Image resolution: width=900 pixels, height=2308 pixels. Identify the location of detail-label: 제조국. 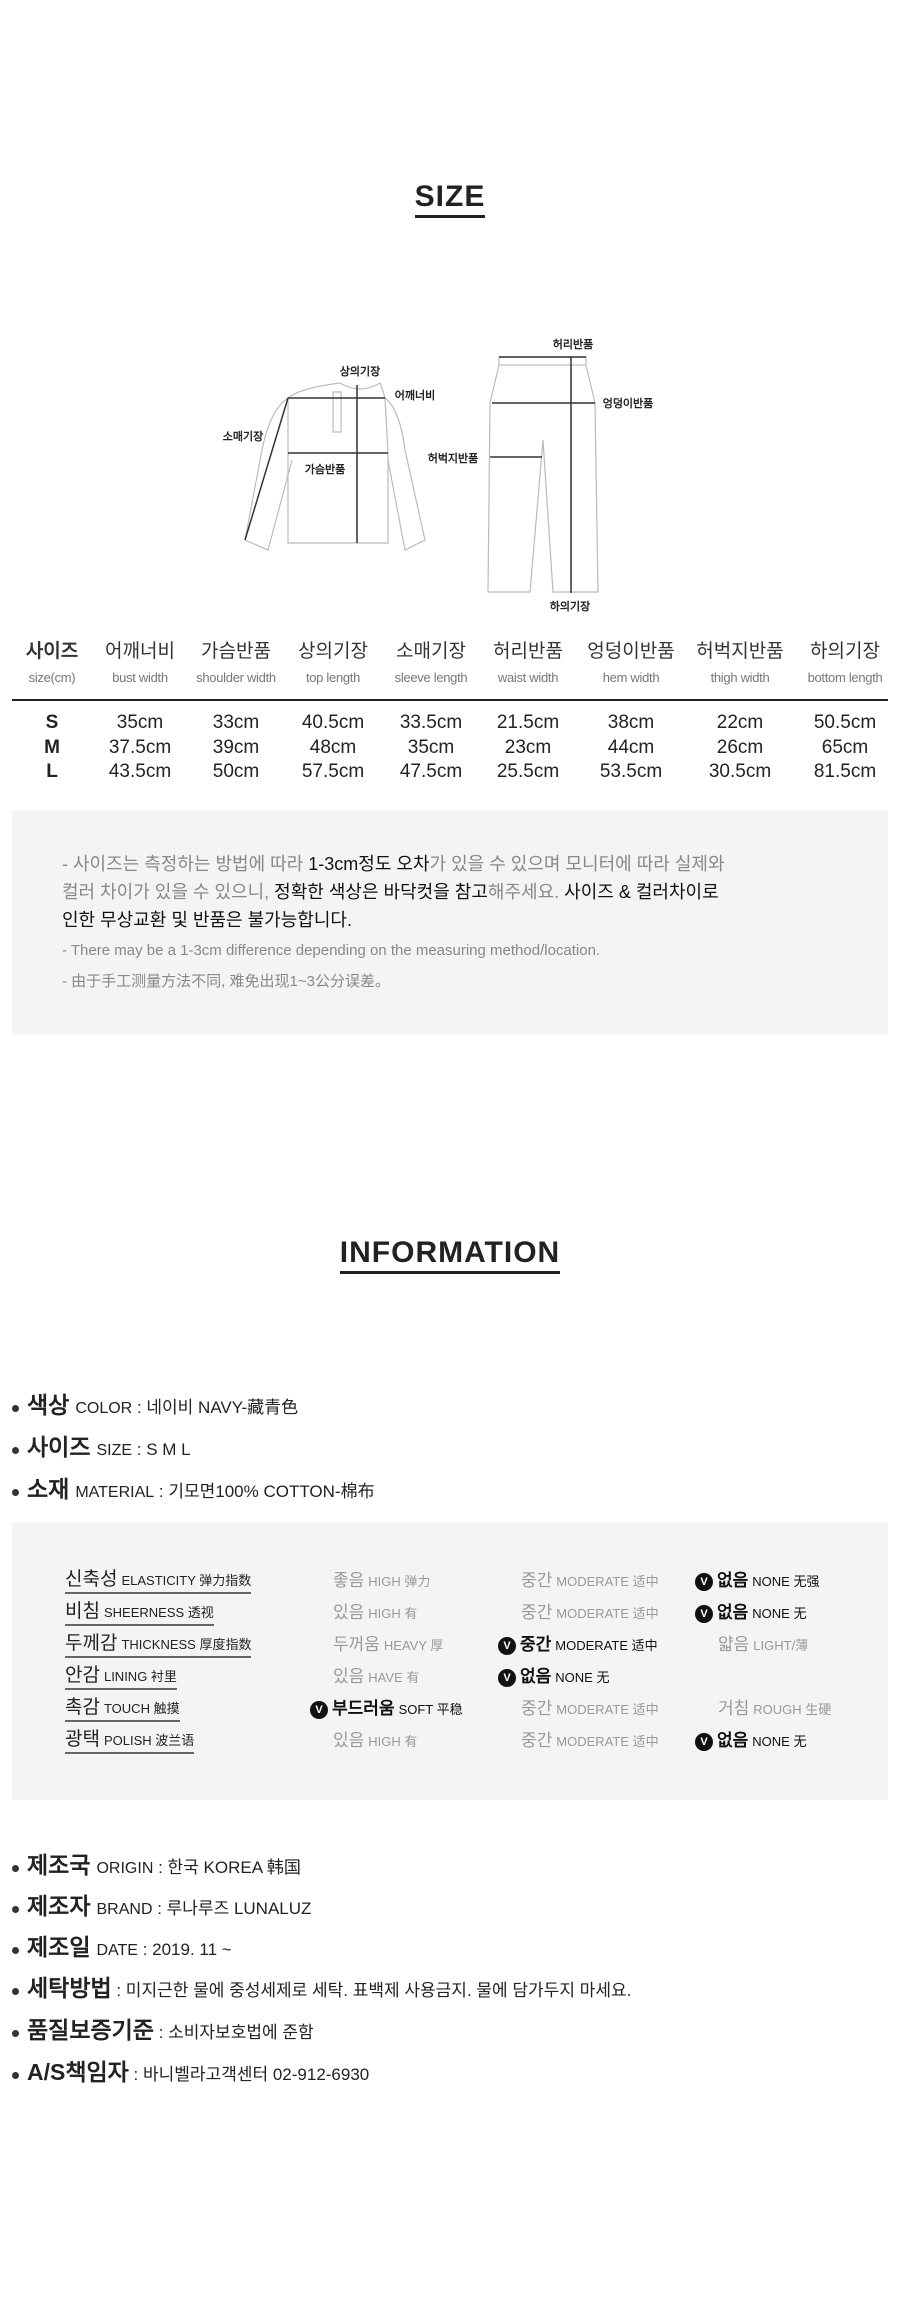
(59, 1865).